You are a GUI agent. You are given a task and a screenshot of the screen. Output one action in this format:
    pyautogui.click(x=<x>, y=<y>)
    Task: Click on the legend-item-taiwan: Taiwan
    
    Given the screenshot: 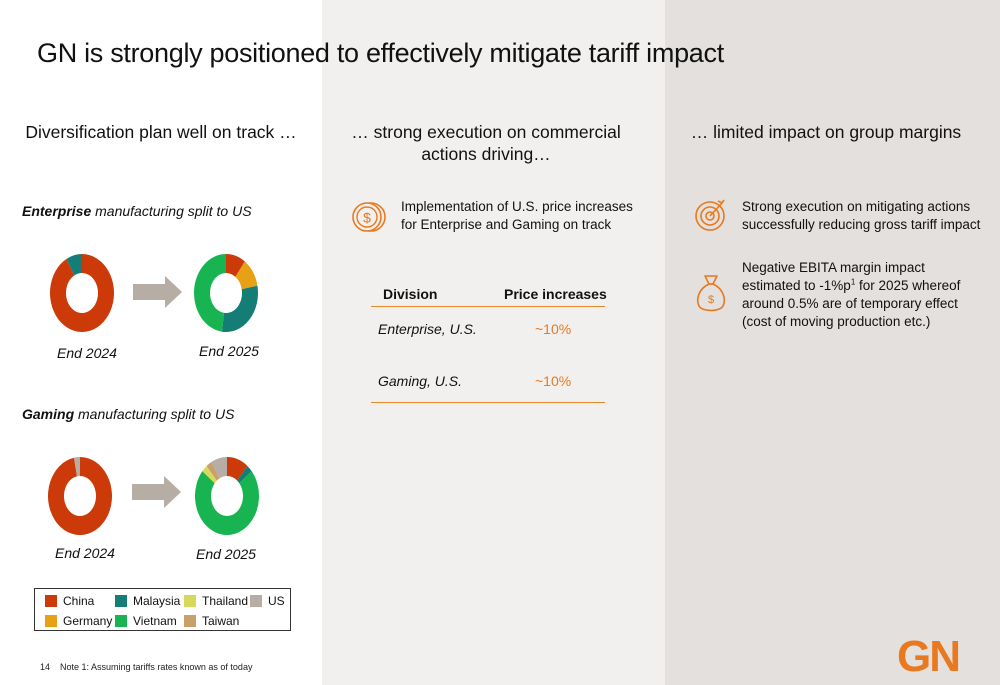 What is the action you would take?
    pyautogui.click(x=211, y=621)
    